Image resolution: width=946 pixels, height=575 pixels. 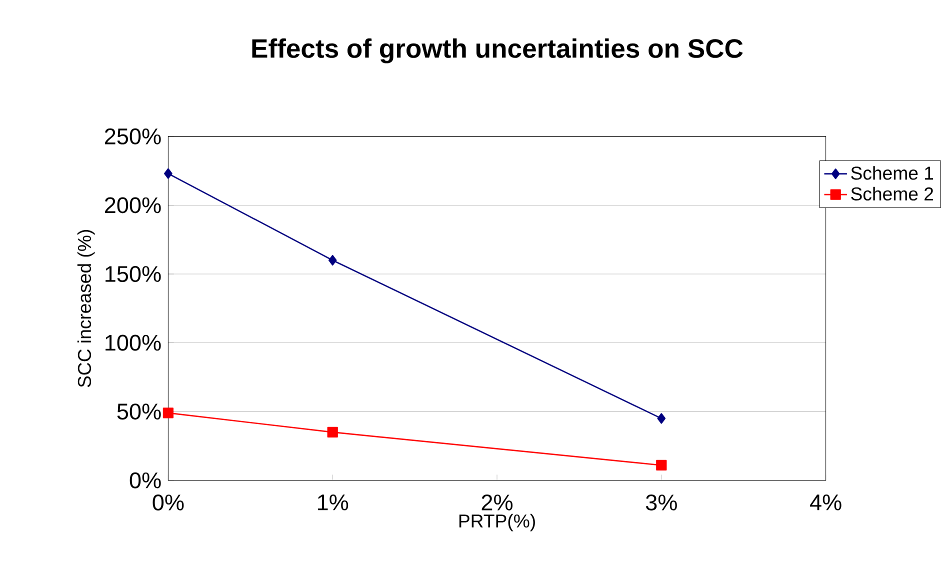 What do you see at coordinates (168, 502) in the screenshot?
I see `x-tick-label: 0%` at bounding box center [168, 502].